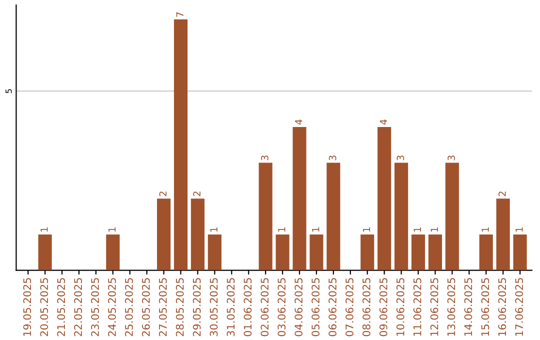  Describe the element at coordinates (180, 14) in the screenshot. I see `data-label: 7` at that location.